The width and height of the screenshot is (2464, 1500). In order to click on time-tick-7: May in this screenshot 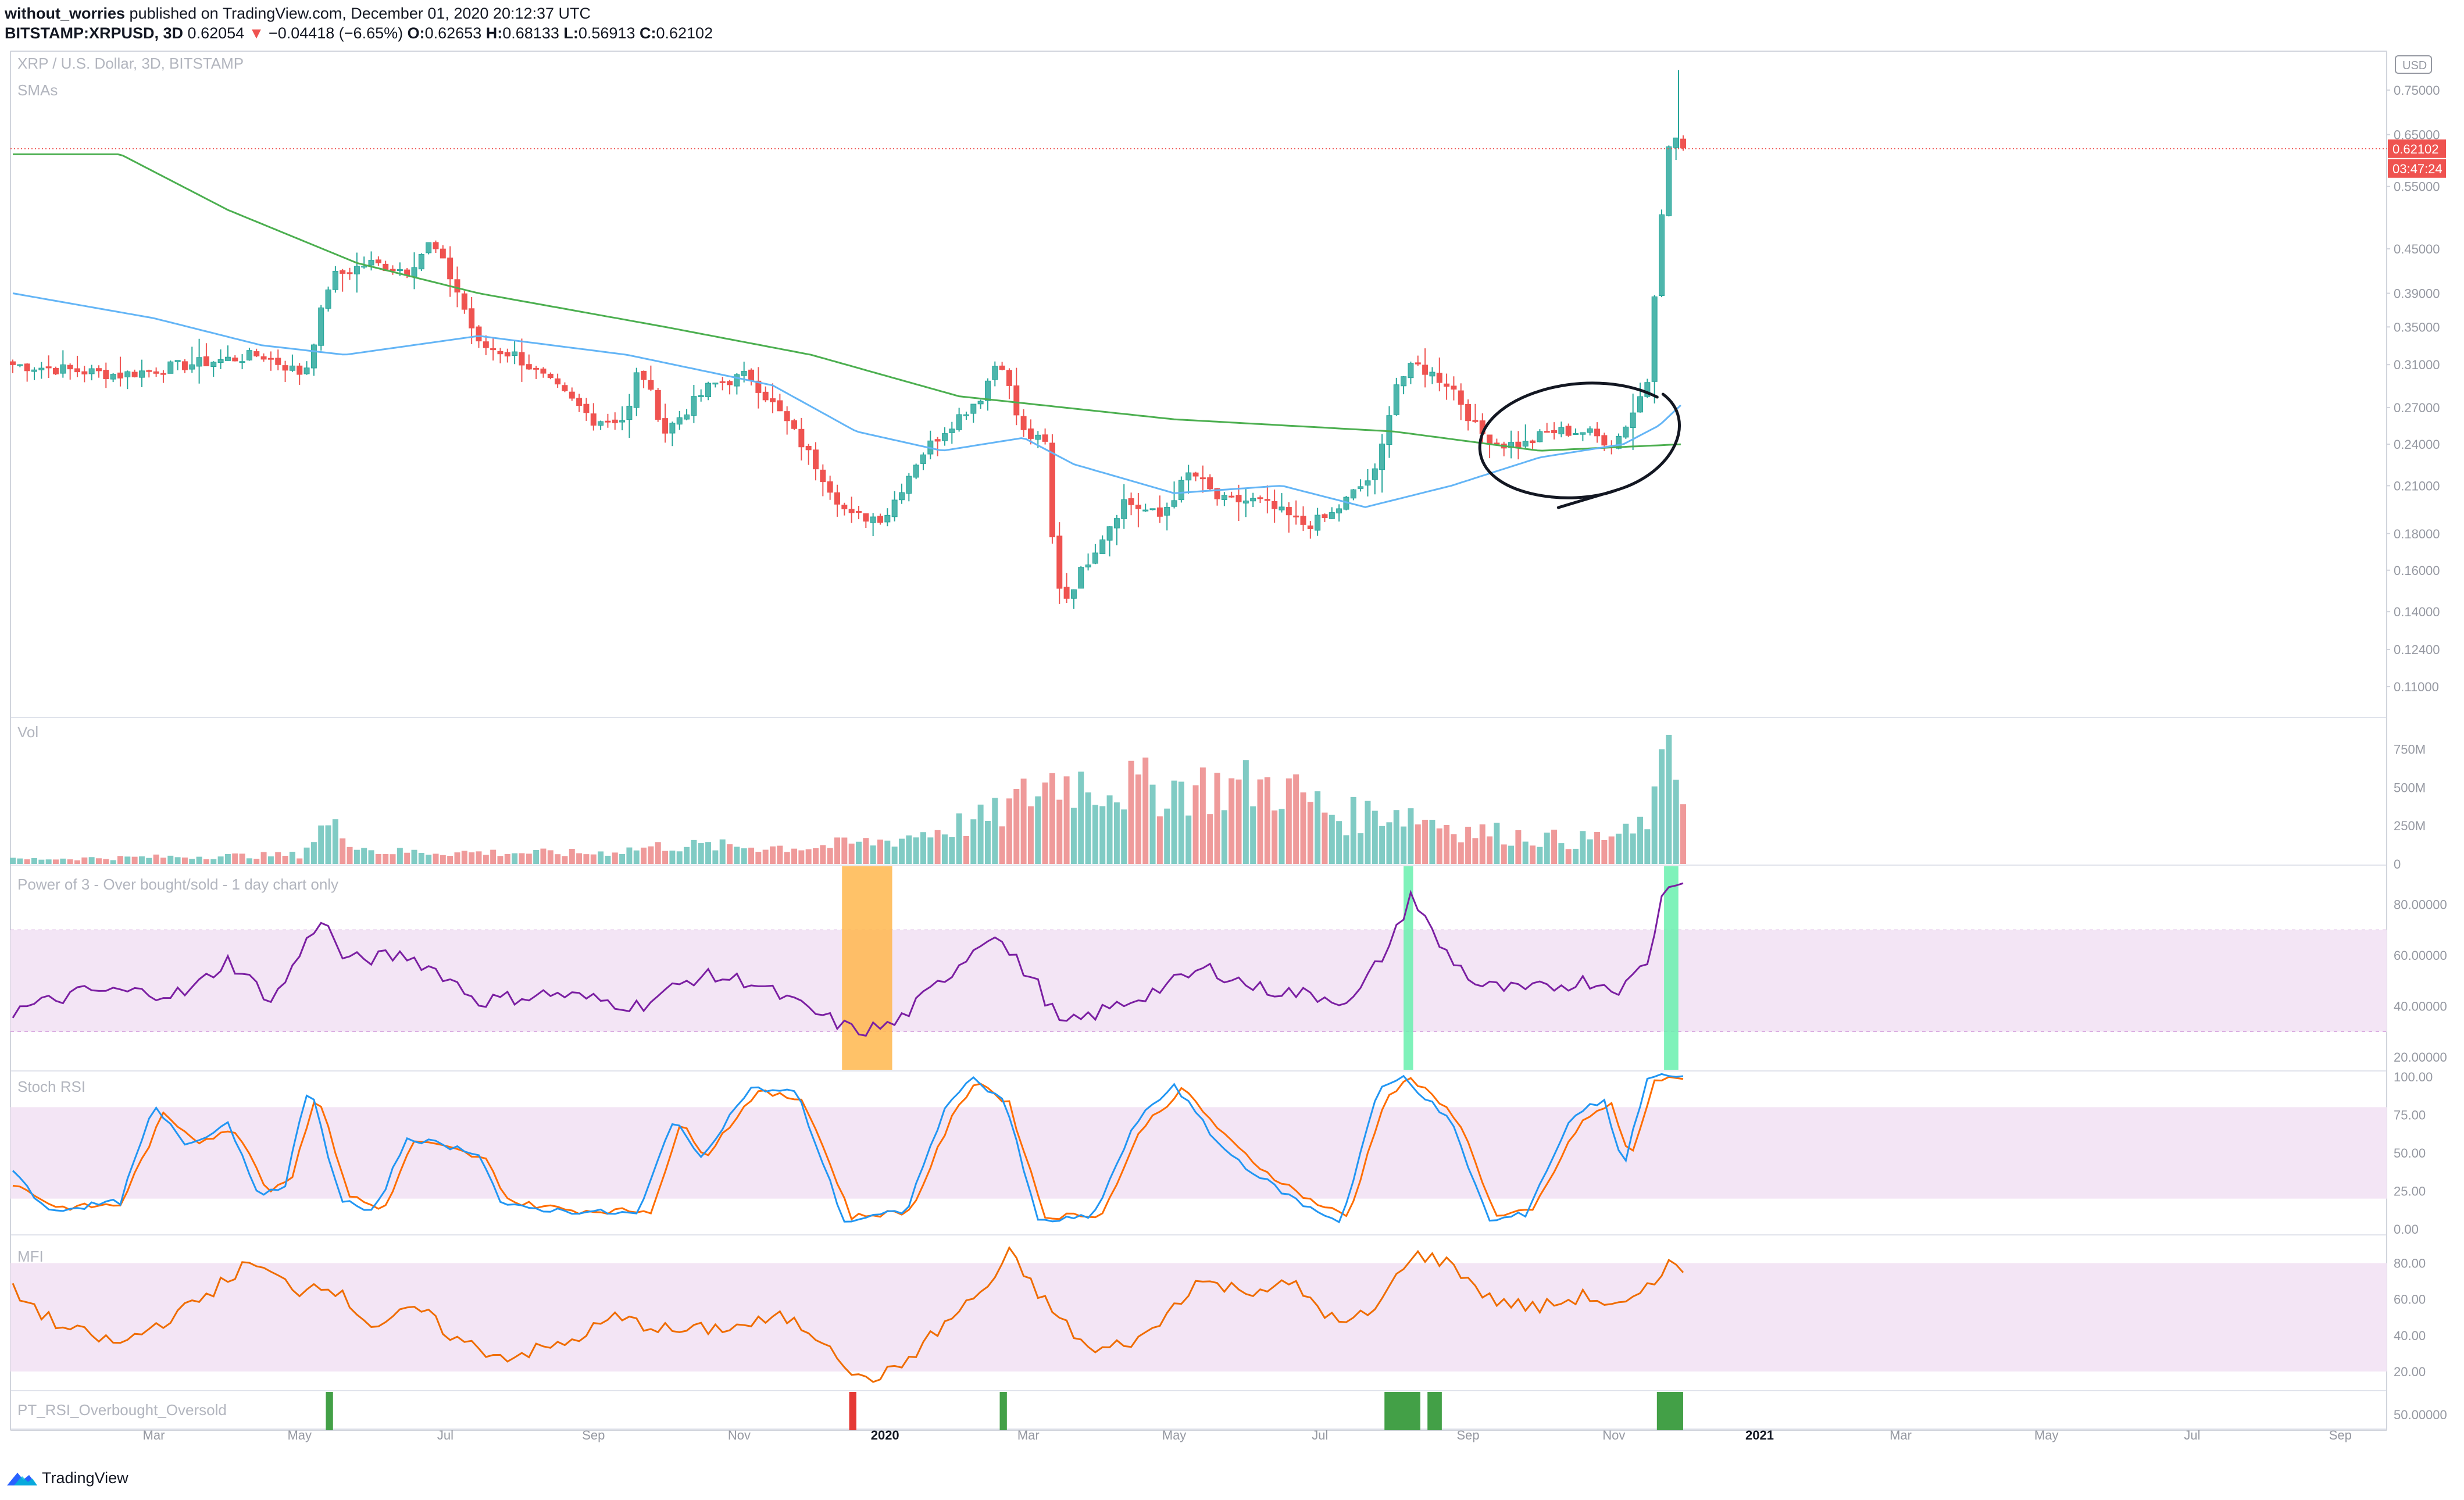, I will do `click(1174, 1435)`.